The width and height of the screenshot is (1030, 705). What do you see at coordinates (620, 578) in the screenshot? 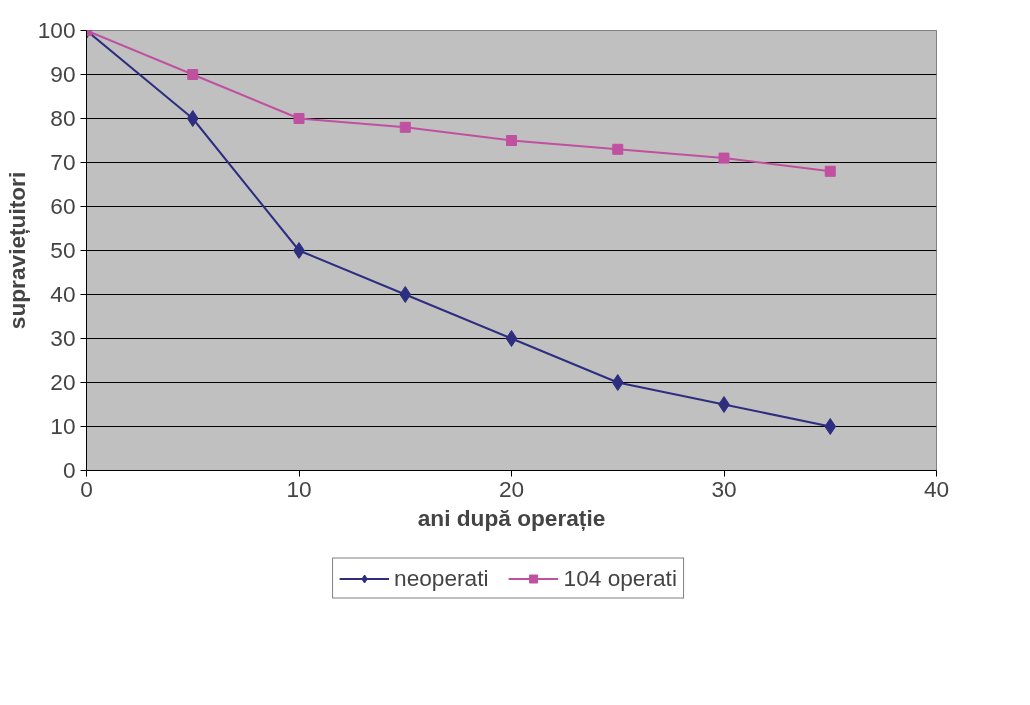
I see `legend-label: 104 operati` at bounding box center [620, 578].